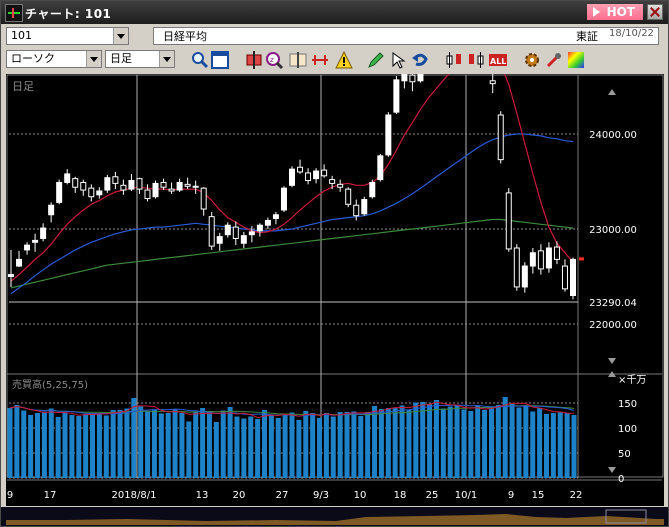 The height and width of the screenshot is (527, 669). What do you see at coordinates (321, 495) in the screenshot?
I see `x-tick-label: 9/3` at bounding box center [321, 495].